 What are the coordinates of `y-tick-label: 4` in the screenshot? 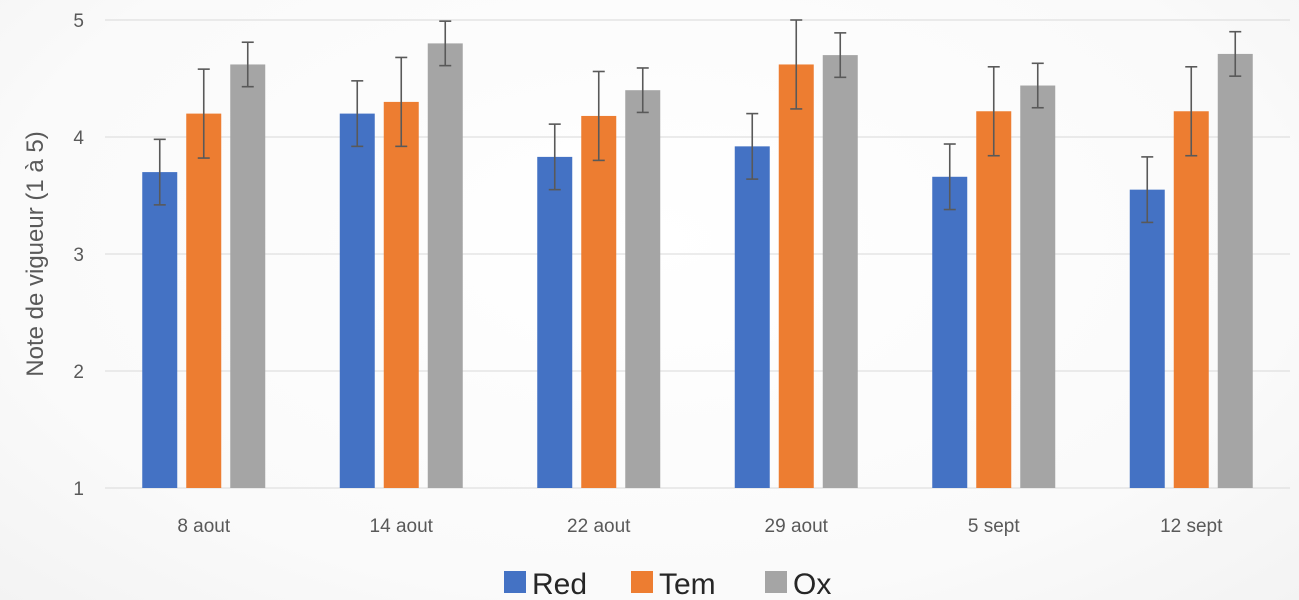 It's located at (78, 138).